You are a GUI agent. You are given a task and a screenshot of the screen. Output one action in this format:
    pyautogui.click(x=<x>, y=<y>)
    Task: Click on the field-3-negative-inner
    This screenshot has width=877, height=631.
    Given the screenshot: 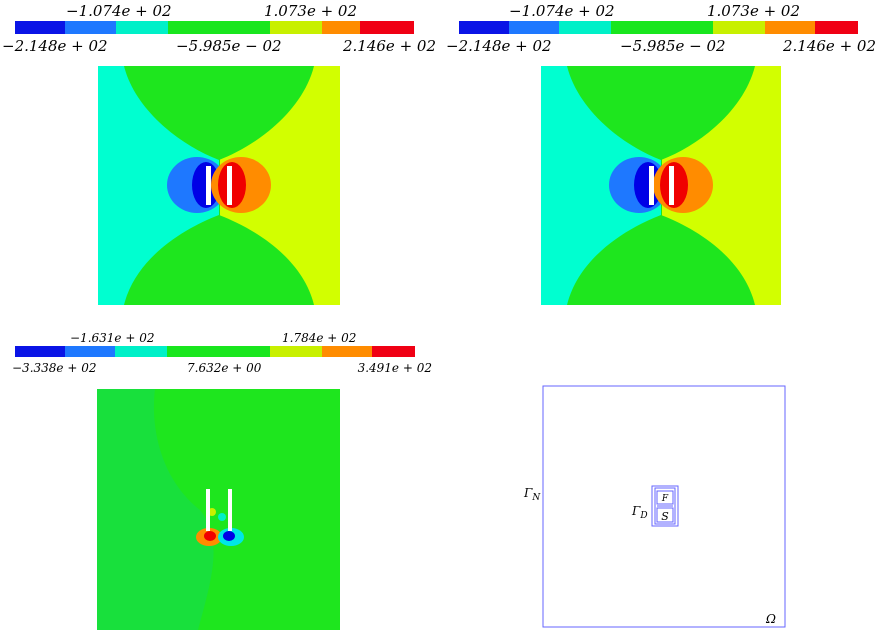 What is the action you would take?
    pyautogui.click(x=229, y=536)
    